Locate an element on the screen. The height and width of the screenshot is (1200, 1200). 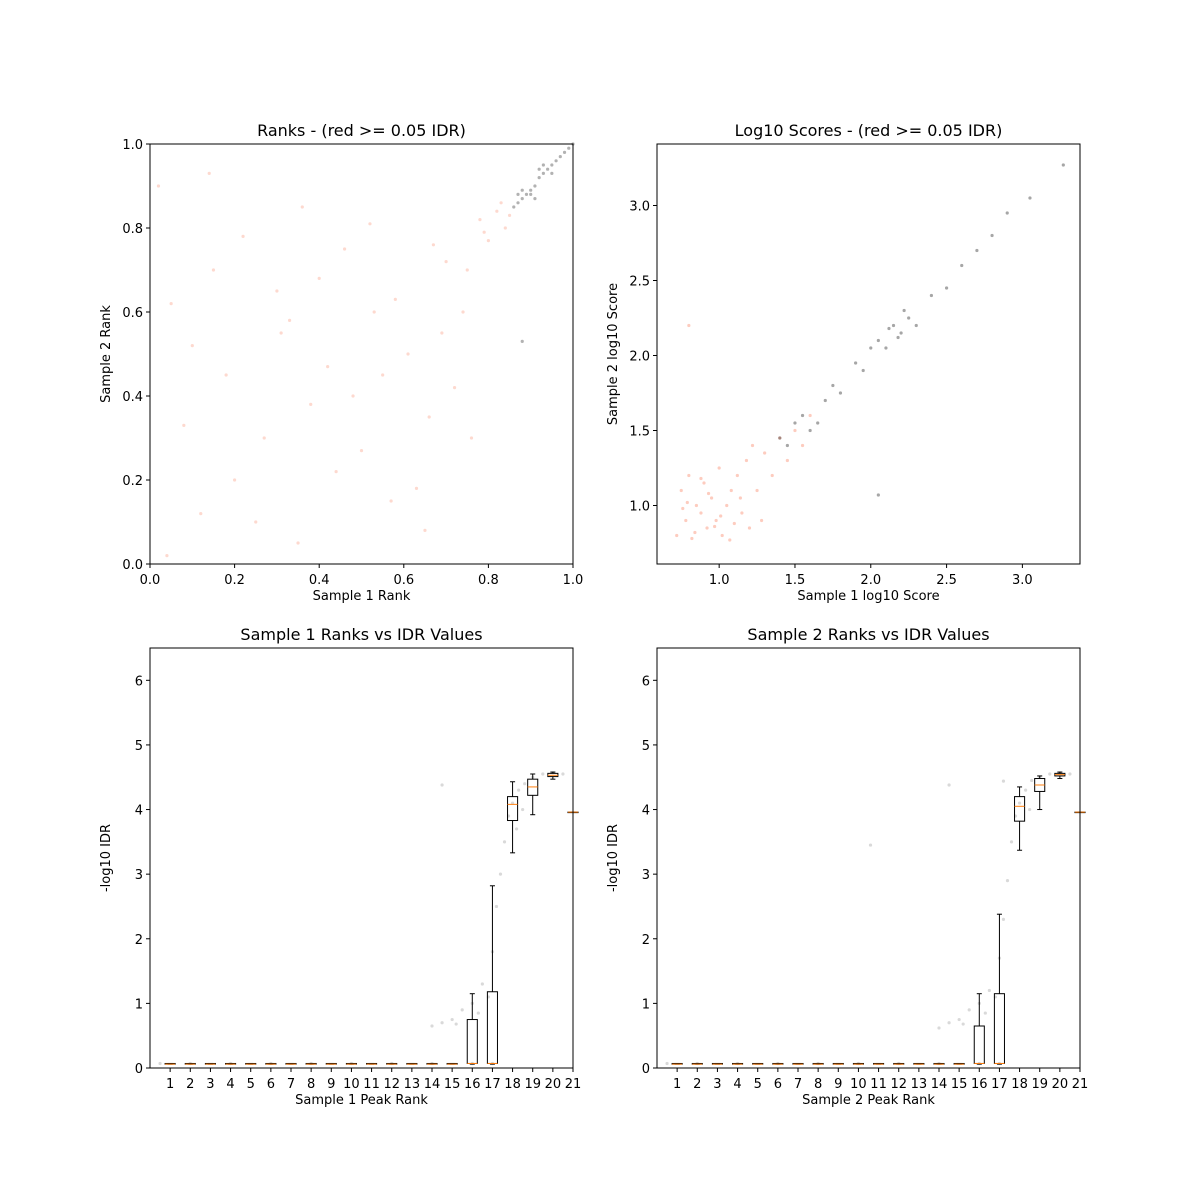
y-tick-label: 0.8 is located at coordinates (132, 229).